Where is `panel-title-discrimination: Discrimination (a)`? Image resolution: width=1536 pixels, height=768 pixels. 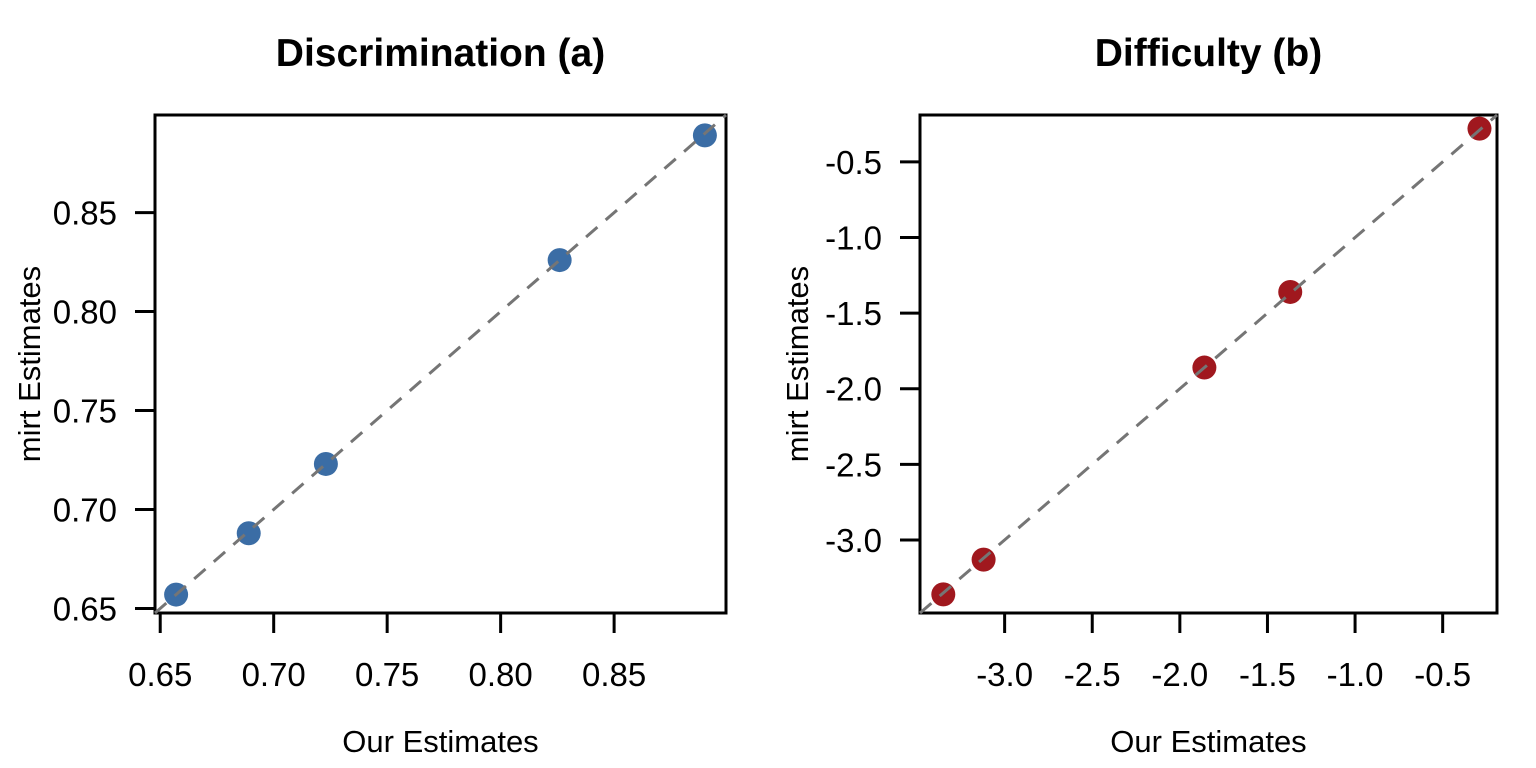 panel-title-discrimination: Discrimination (a) is located at coordinates (440, 53).